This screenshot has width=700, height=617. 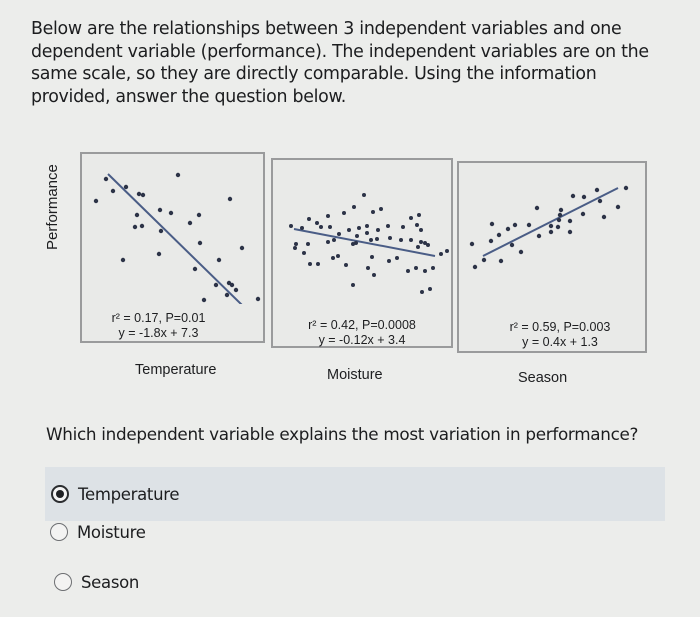 I want to click on stat-line: r² = 0.17, P=0.01, so click(x=158, y=318).